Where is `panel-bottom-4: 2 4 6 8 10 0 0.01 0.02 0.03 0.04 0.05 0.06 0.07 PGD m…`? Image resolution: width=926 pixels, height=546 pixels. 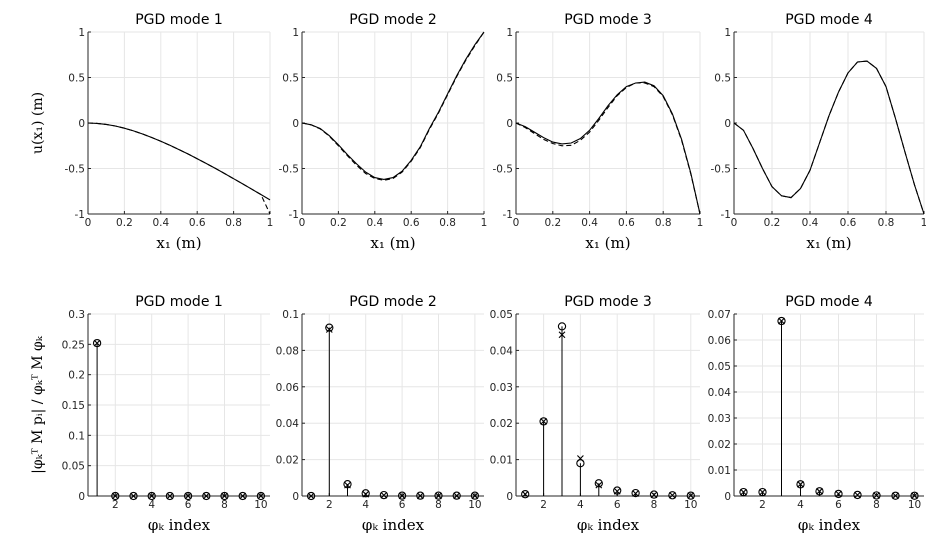 panel-bottom-4: 2 4 6 8 10 0 0.01 0.02 0.03 0.04 0.05 0.06 0.07 PGD m… is located at coordinates (816, 414).